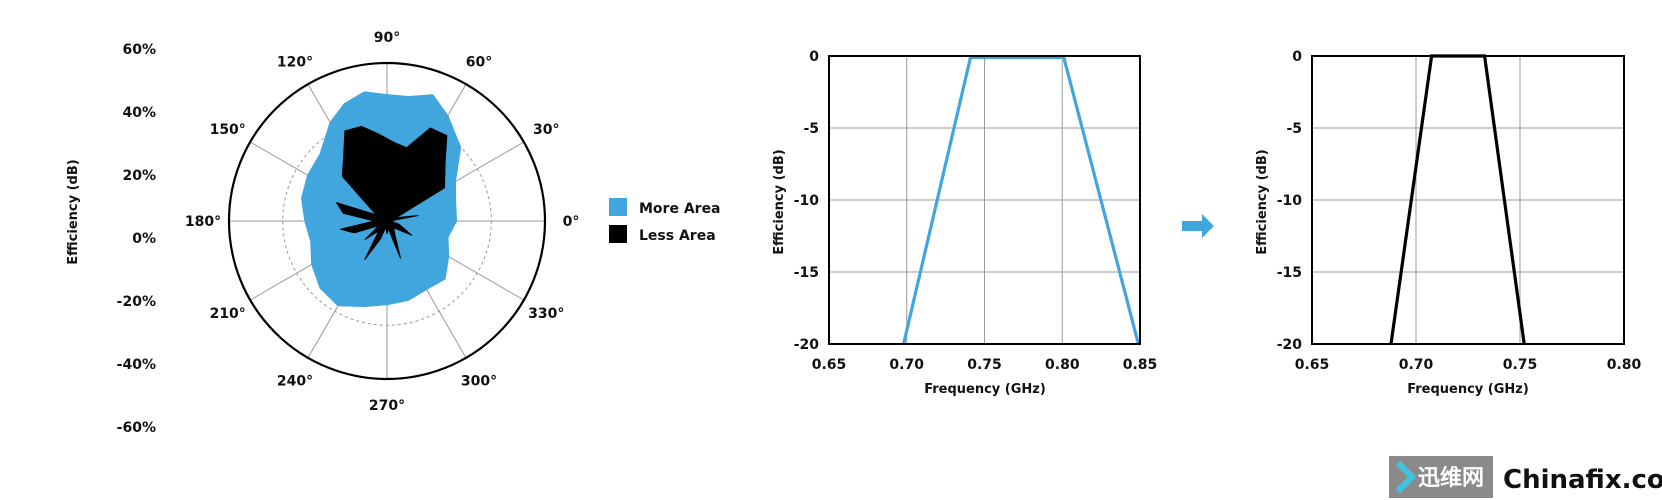 This screenshot has height=500, width=1662. I want to click on polar-angle-tick-label: 120°, so click(295, 63).